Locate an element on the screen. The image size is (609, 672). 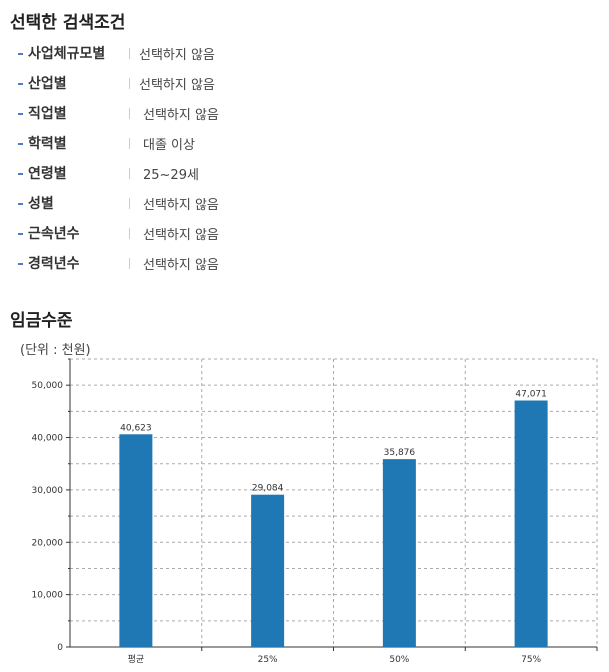
unit-label: (단위 : 천원) is located at coordinates (55, 350).